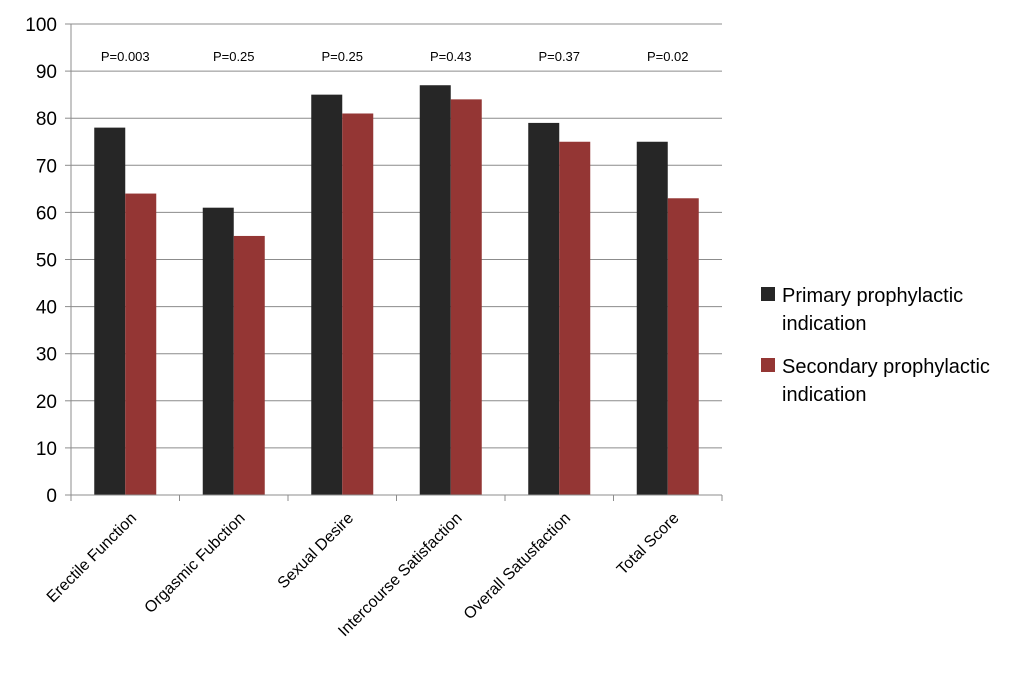 The width and height of the screenshot is (1033, 679). I want to click on y-tick-label: 30, so click(46, 355).